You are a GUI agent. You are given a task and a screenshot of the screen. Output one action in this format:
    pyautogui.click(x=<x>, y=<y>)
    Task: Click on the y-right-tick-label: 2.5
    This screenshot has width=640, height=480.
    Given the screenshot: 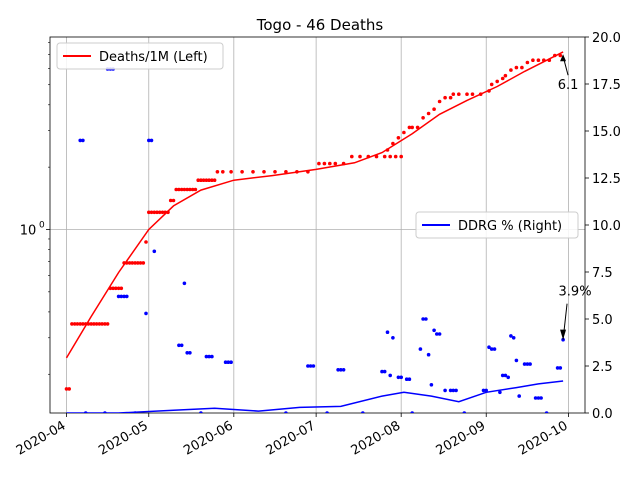 What is the action you would take?
    pyautogui.click(x=602, y=367)
    